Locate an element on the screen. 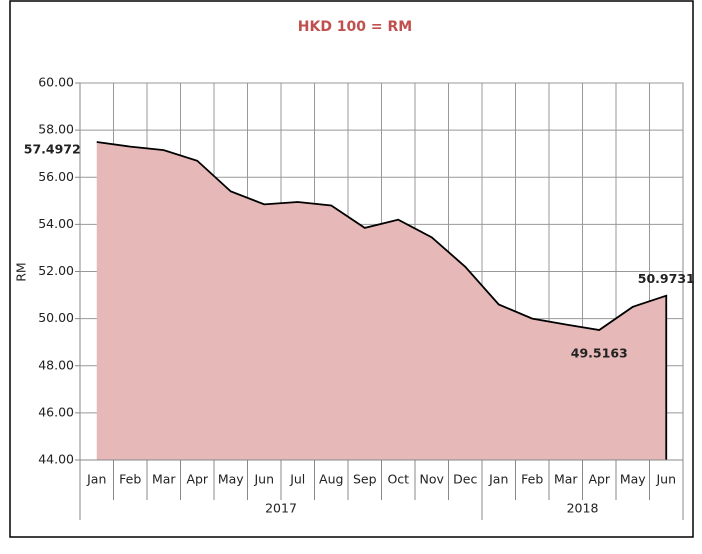 This screenshot has width=702, height=554. x-tick-label: Dec is located at coordinates (465, 479).